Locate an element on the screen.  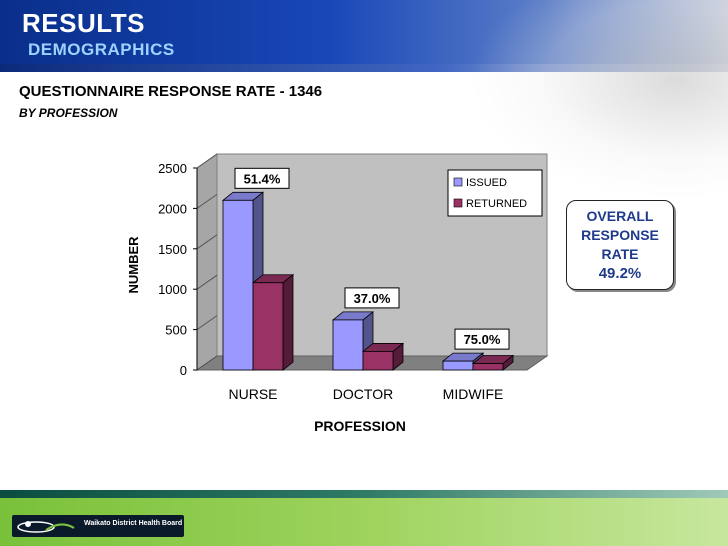
y-tick-label: 2500 is located at coordinates (172, 168).